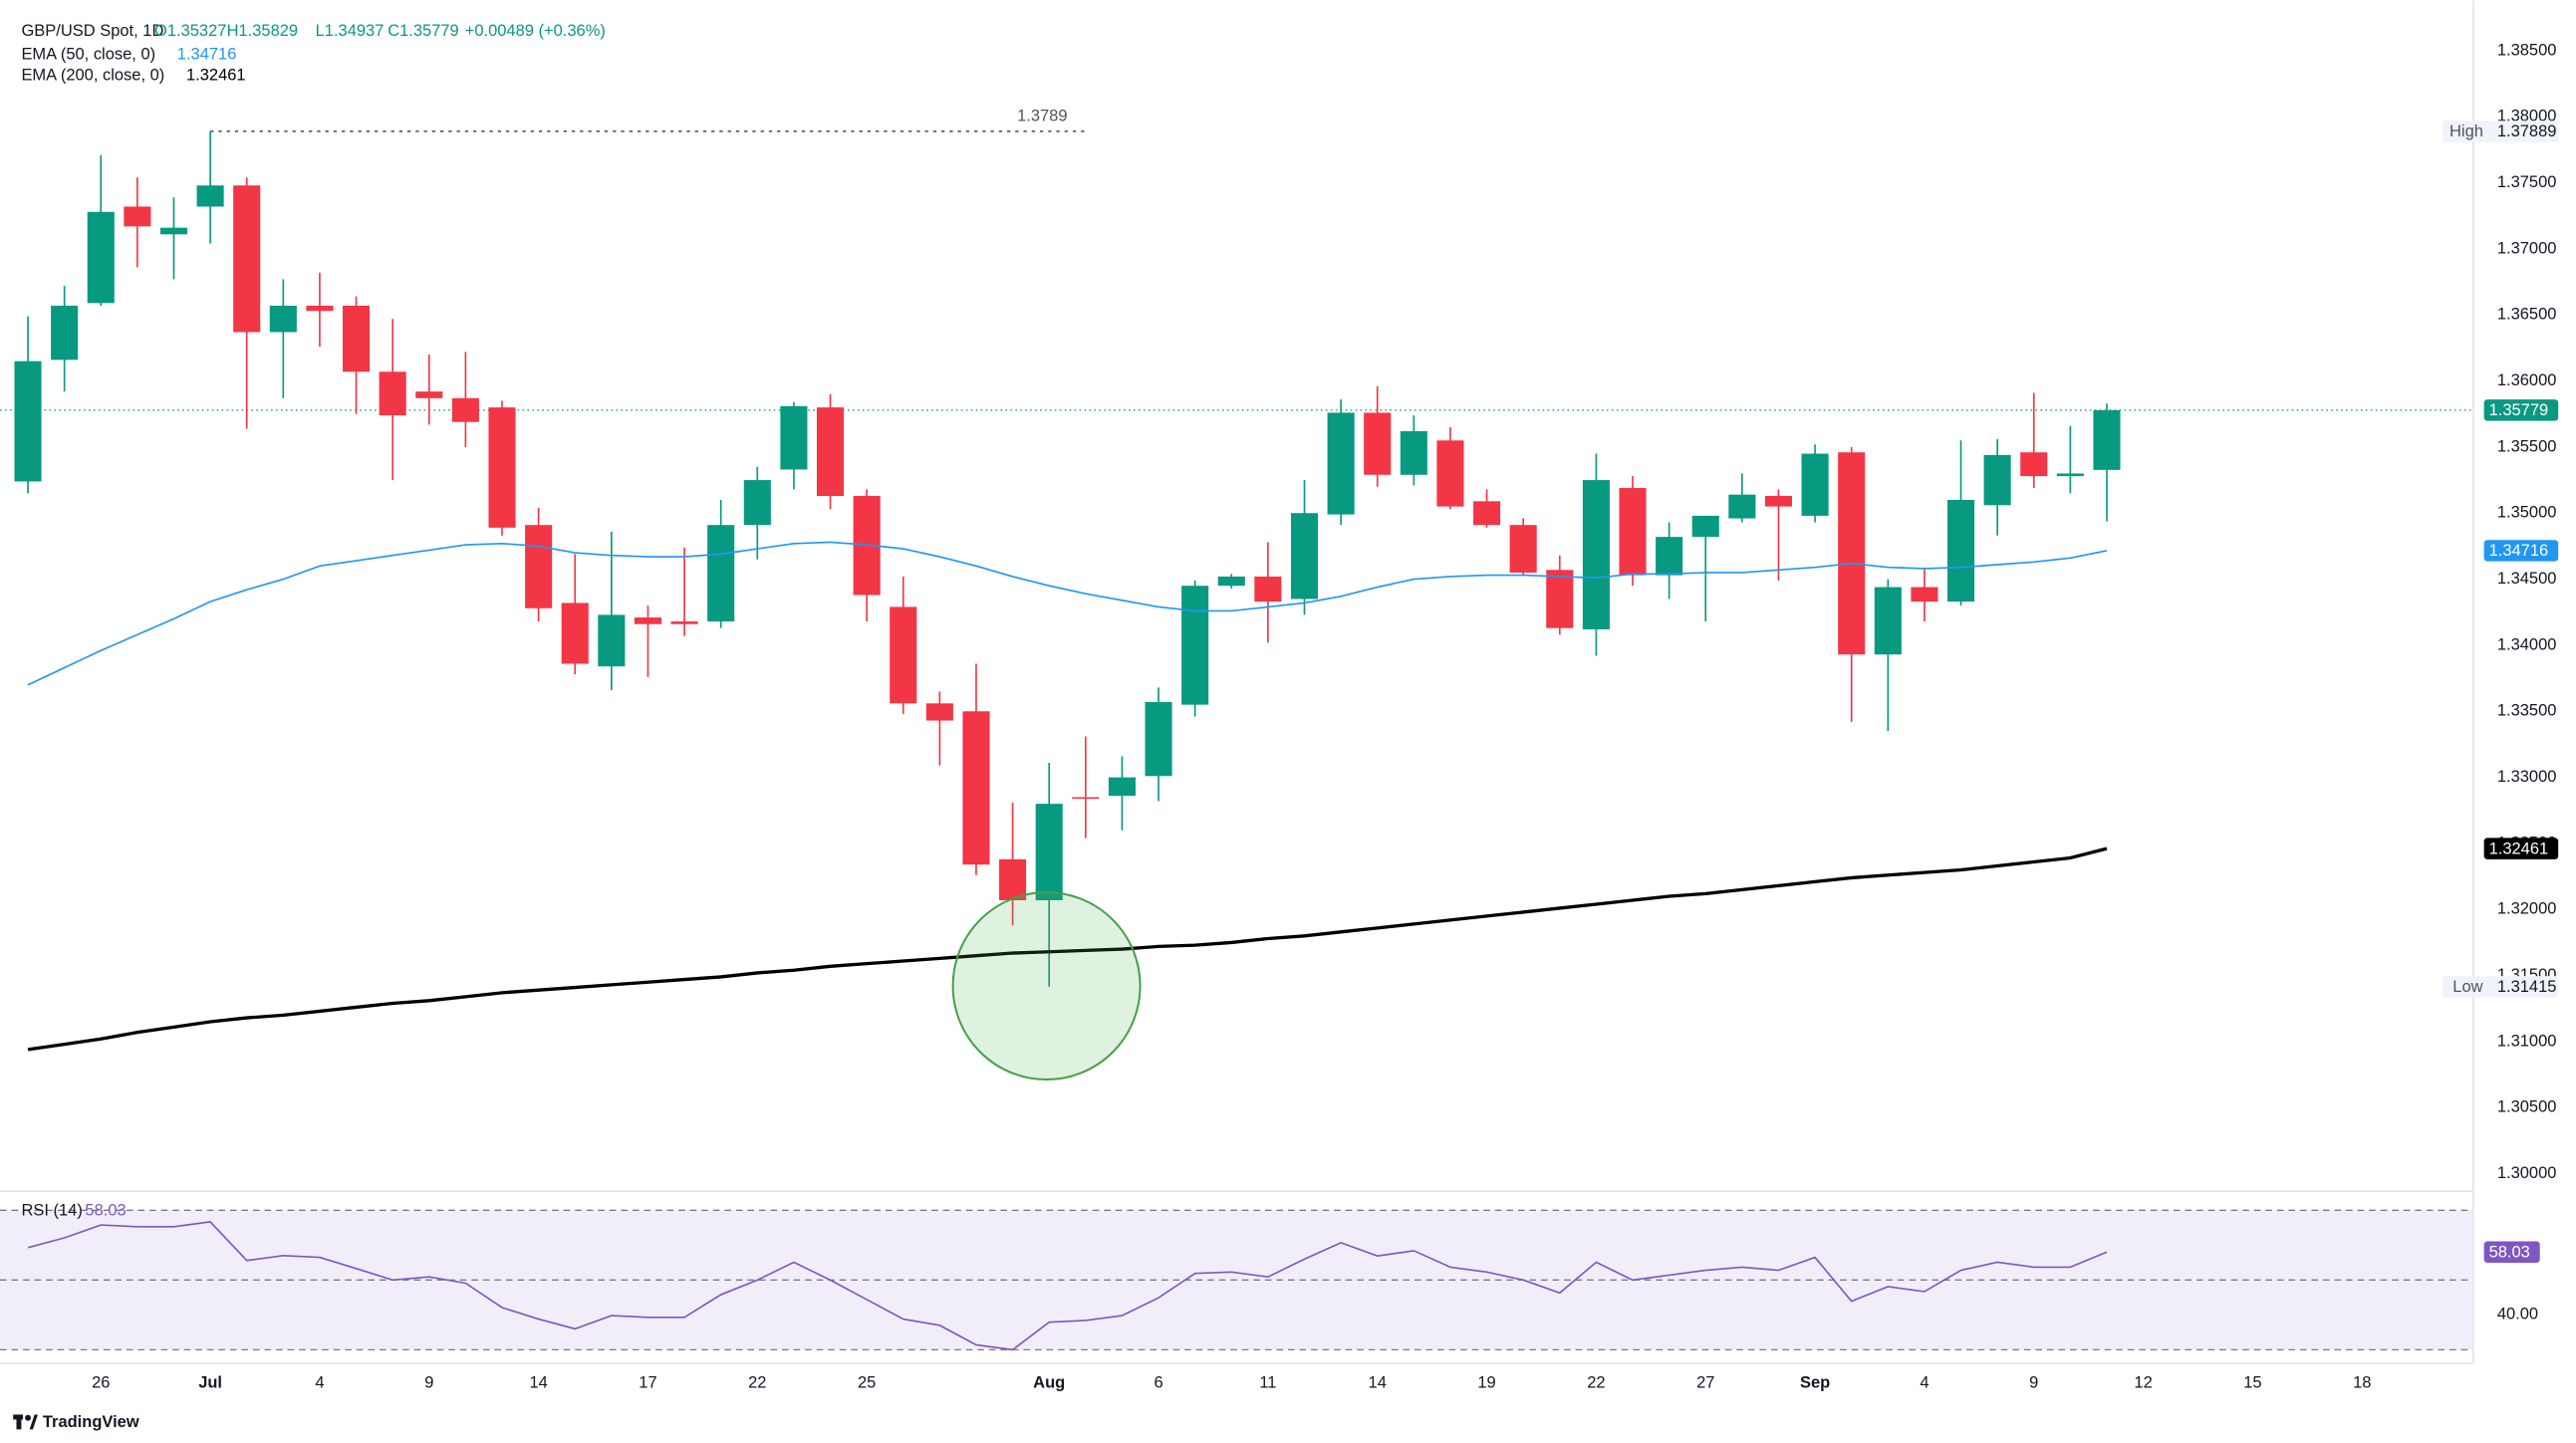  I want to click on rsi-line, so click(1067, 1286).